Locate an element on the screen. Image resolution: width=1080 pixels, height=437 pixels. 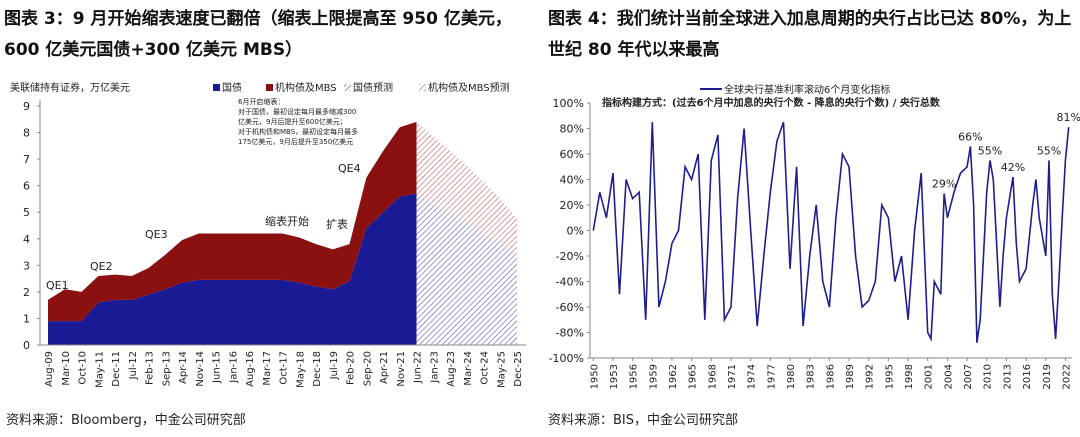
legend-label: 国债 is located at coordinates (232, 87).